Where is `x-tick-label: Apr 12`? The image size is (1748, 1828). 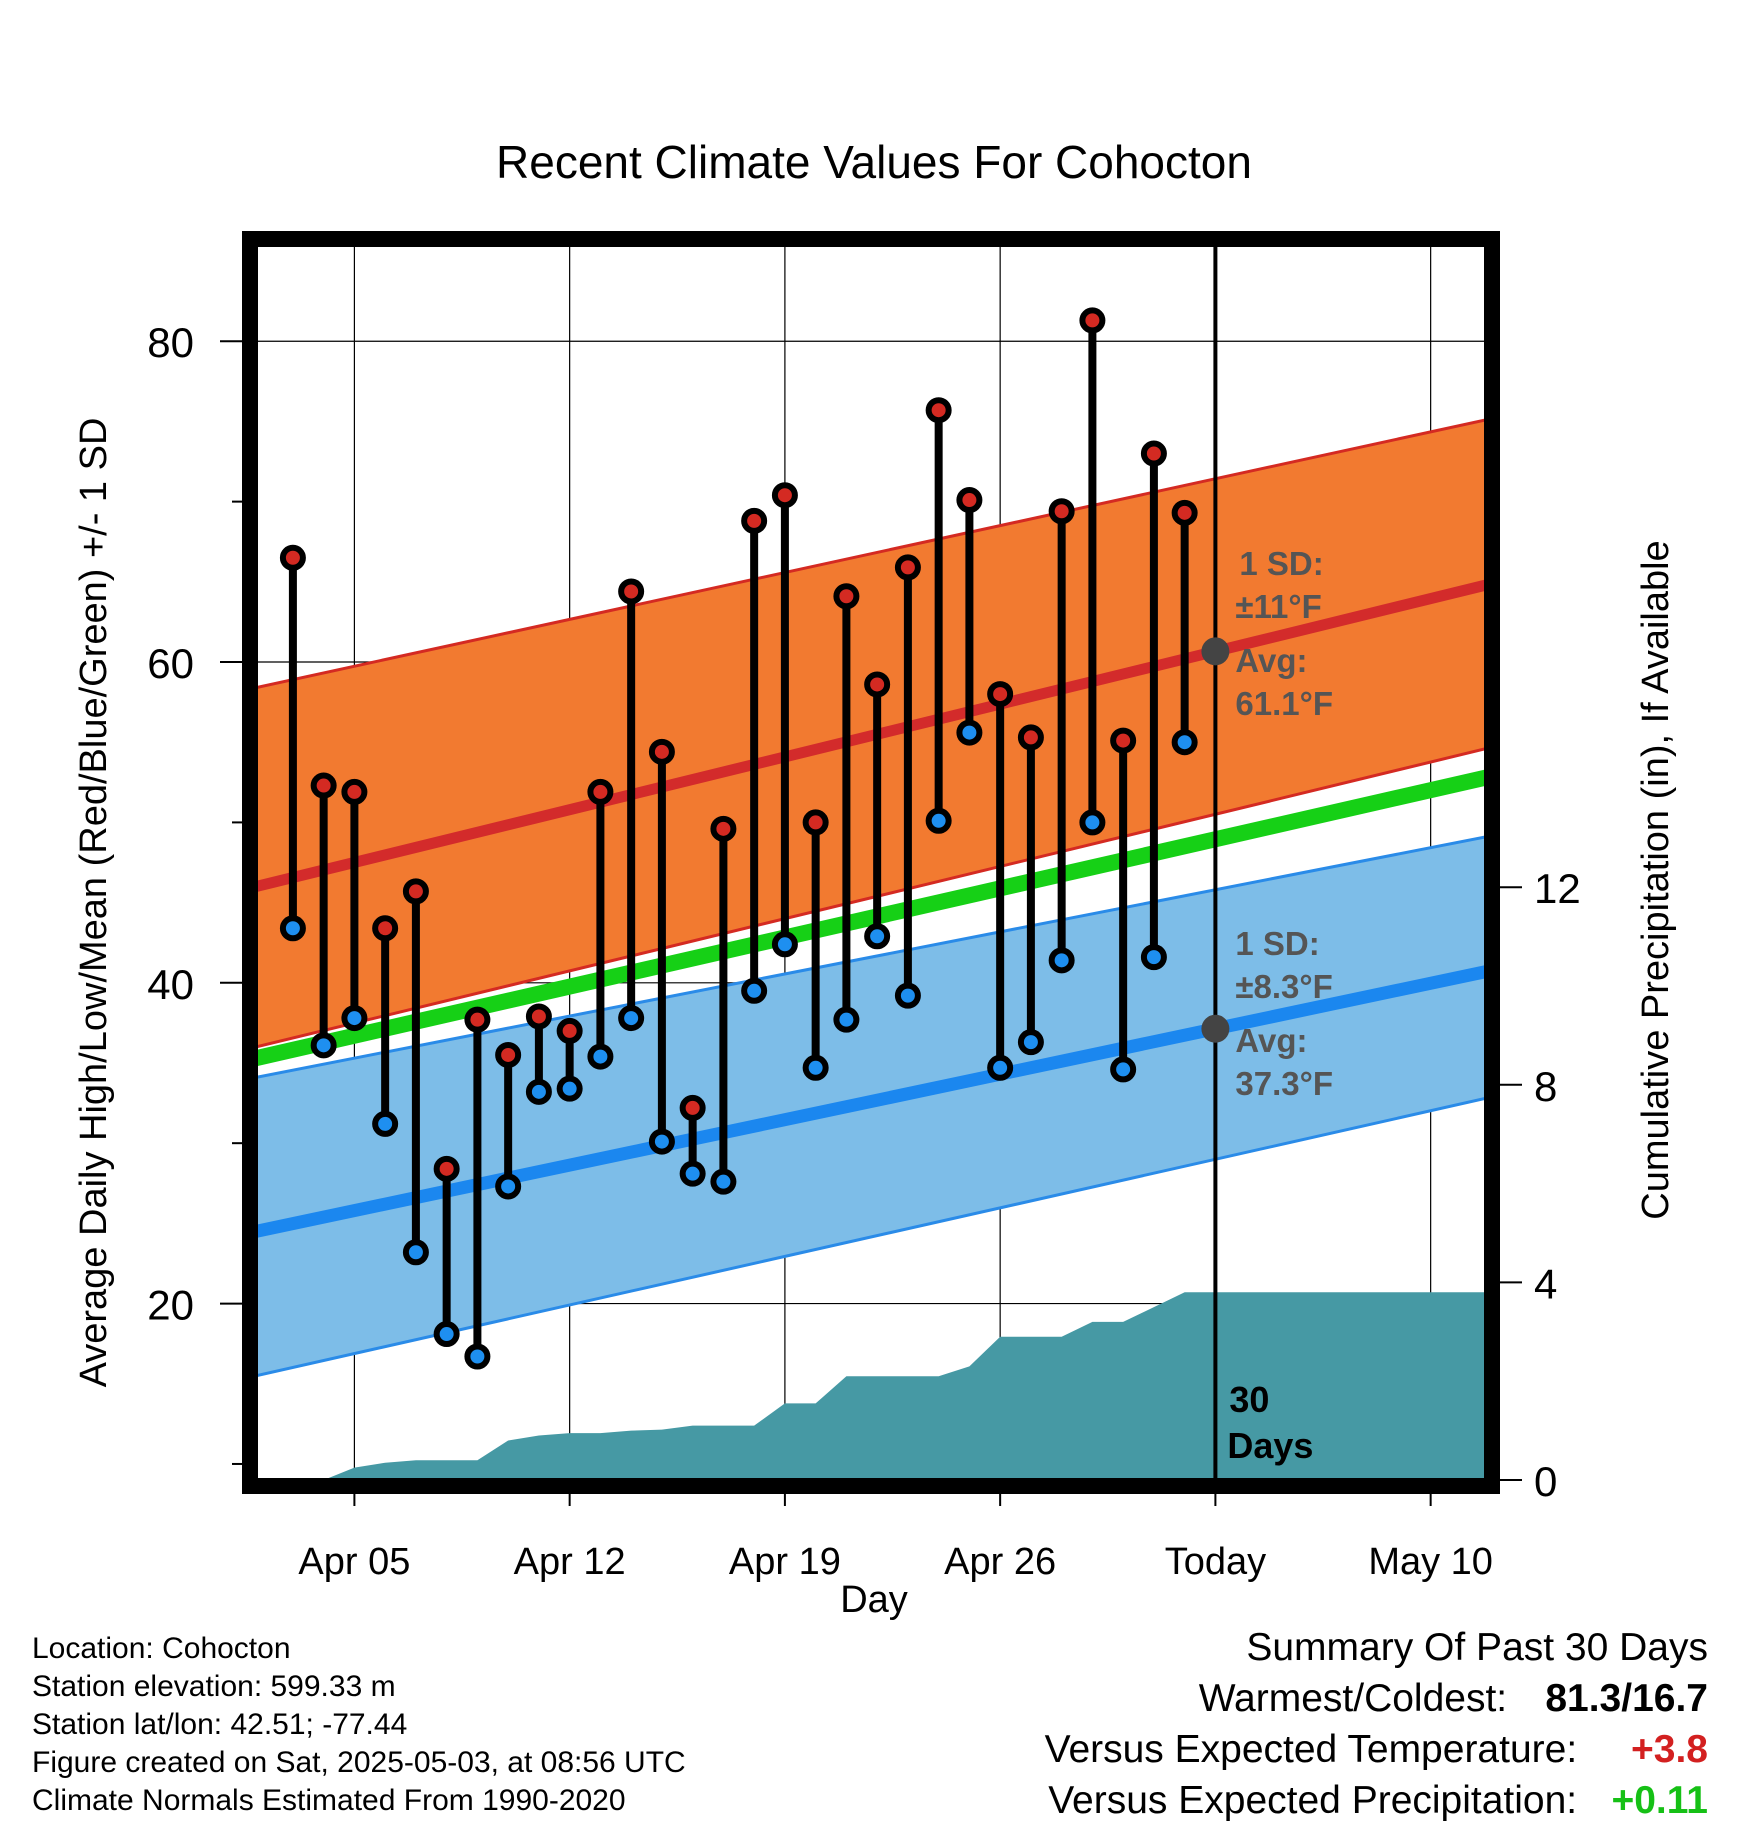
x-tick-label: Apr 12 is located at coordinates (570, 1562).